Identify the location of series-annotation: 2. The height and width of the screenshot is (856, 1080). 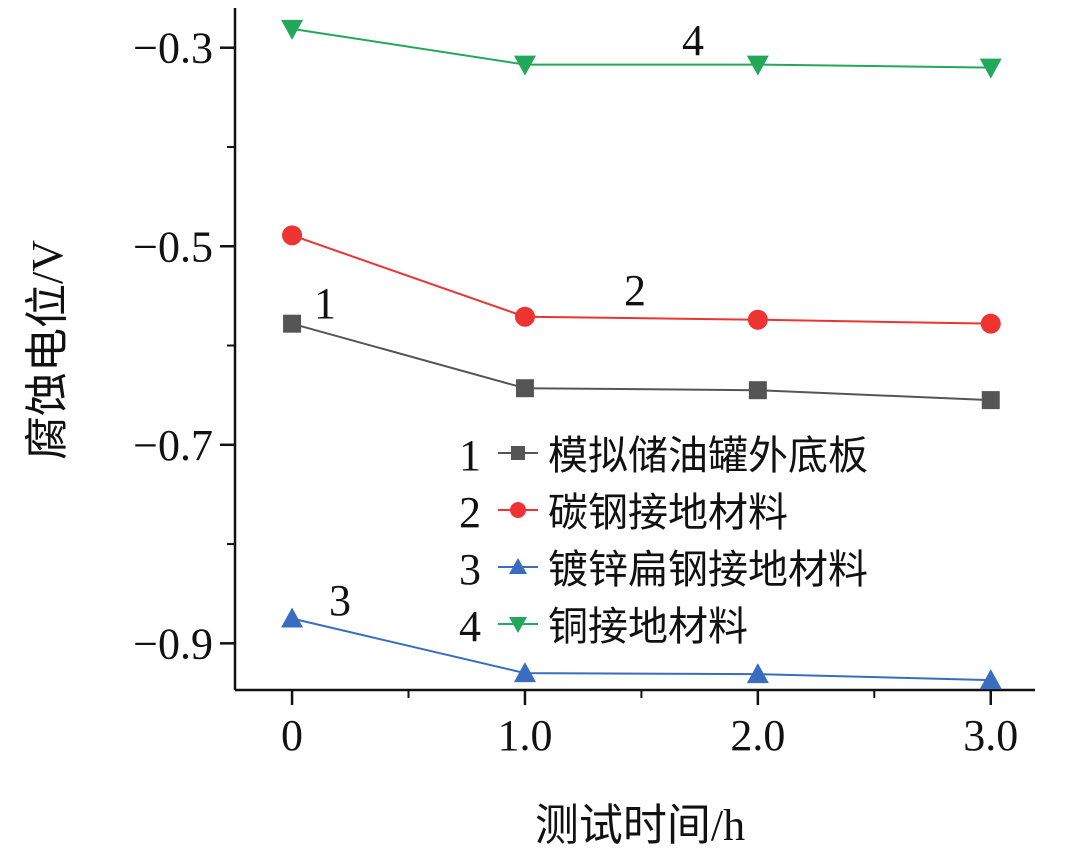
(635, 290).